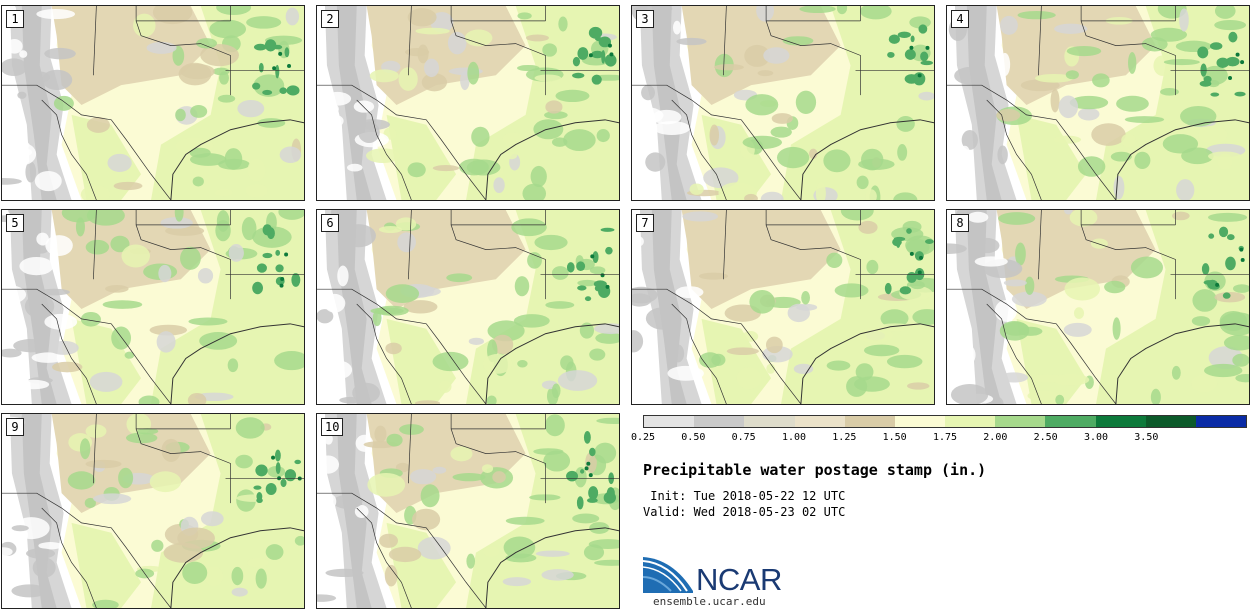 This screenshot has width=1260, height=610. I want to click on member-panel: 8, so click(1098, 307).